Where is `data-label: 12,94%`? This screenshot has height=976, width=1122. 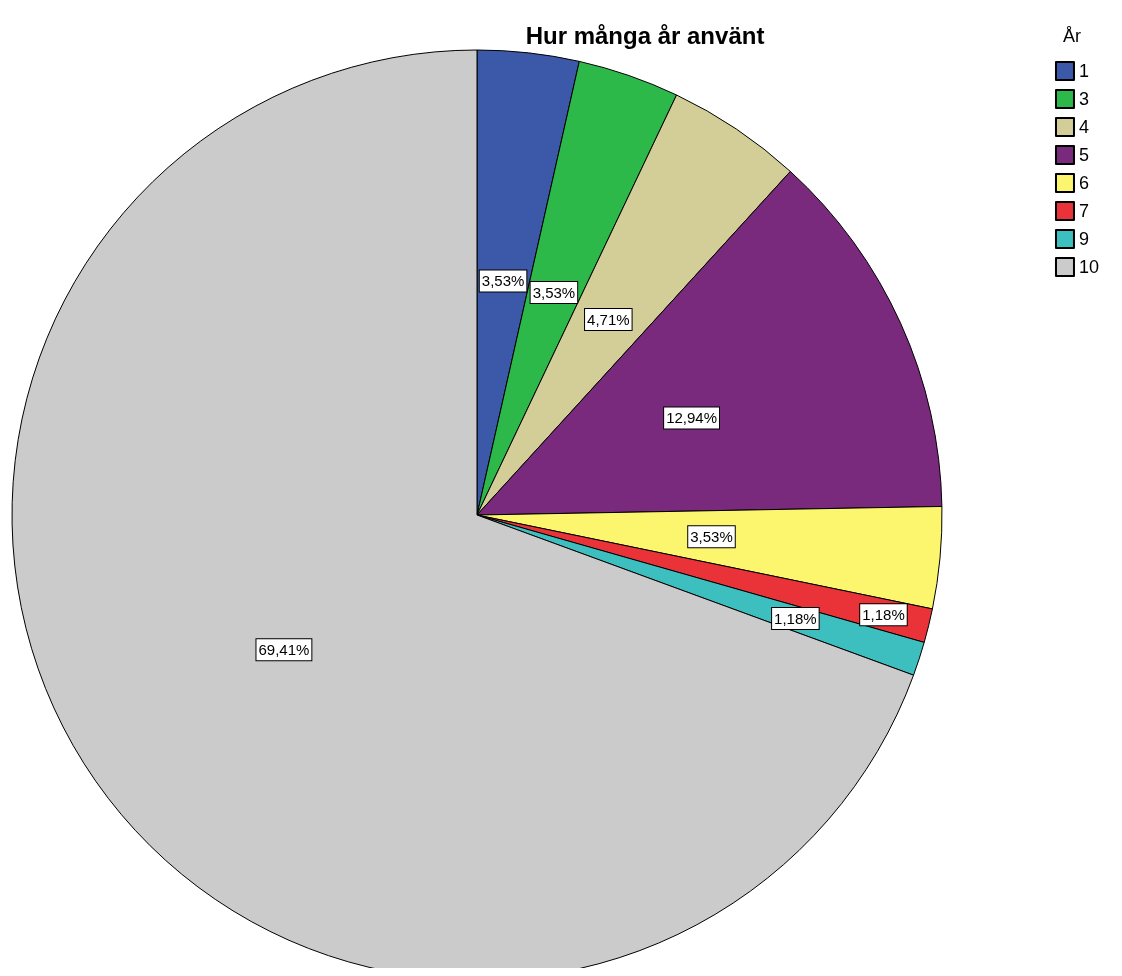 data-label: 12,94% is located at coordinates (691, 418).